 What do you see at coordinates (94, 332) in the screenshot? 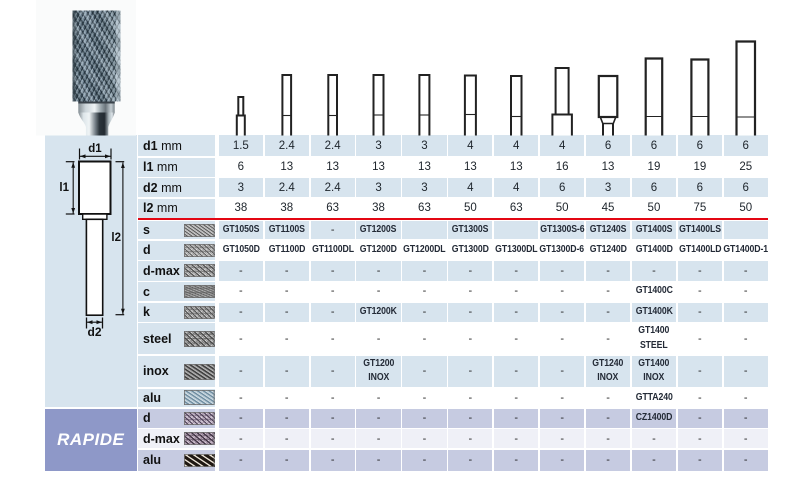
I see `svg-text: d2` at bounding box center [94, 332].